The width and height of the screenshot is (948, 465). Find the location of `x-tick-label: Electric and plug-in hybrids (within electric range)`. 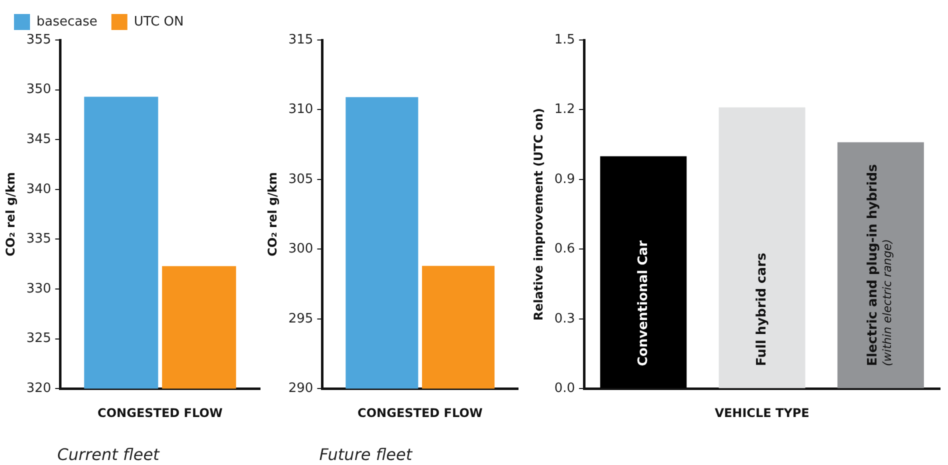

x-tick-label: Electric and plug-in hybrids (within electric range) is located at coordinates (880, 265).